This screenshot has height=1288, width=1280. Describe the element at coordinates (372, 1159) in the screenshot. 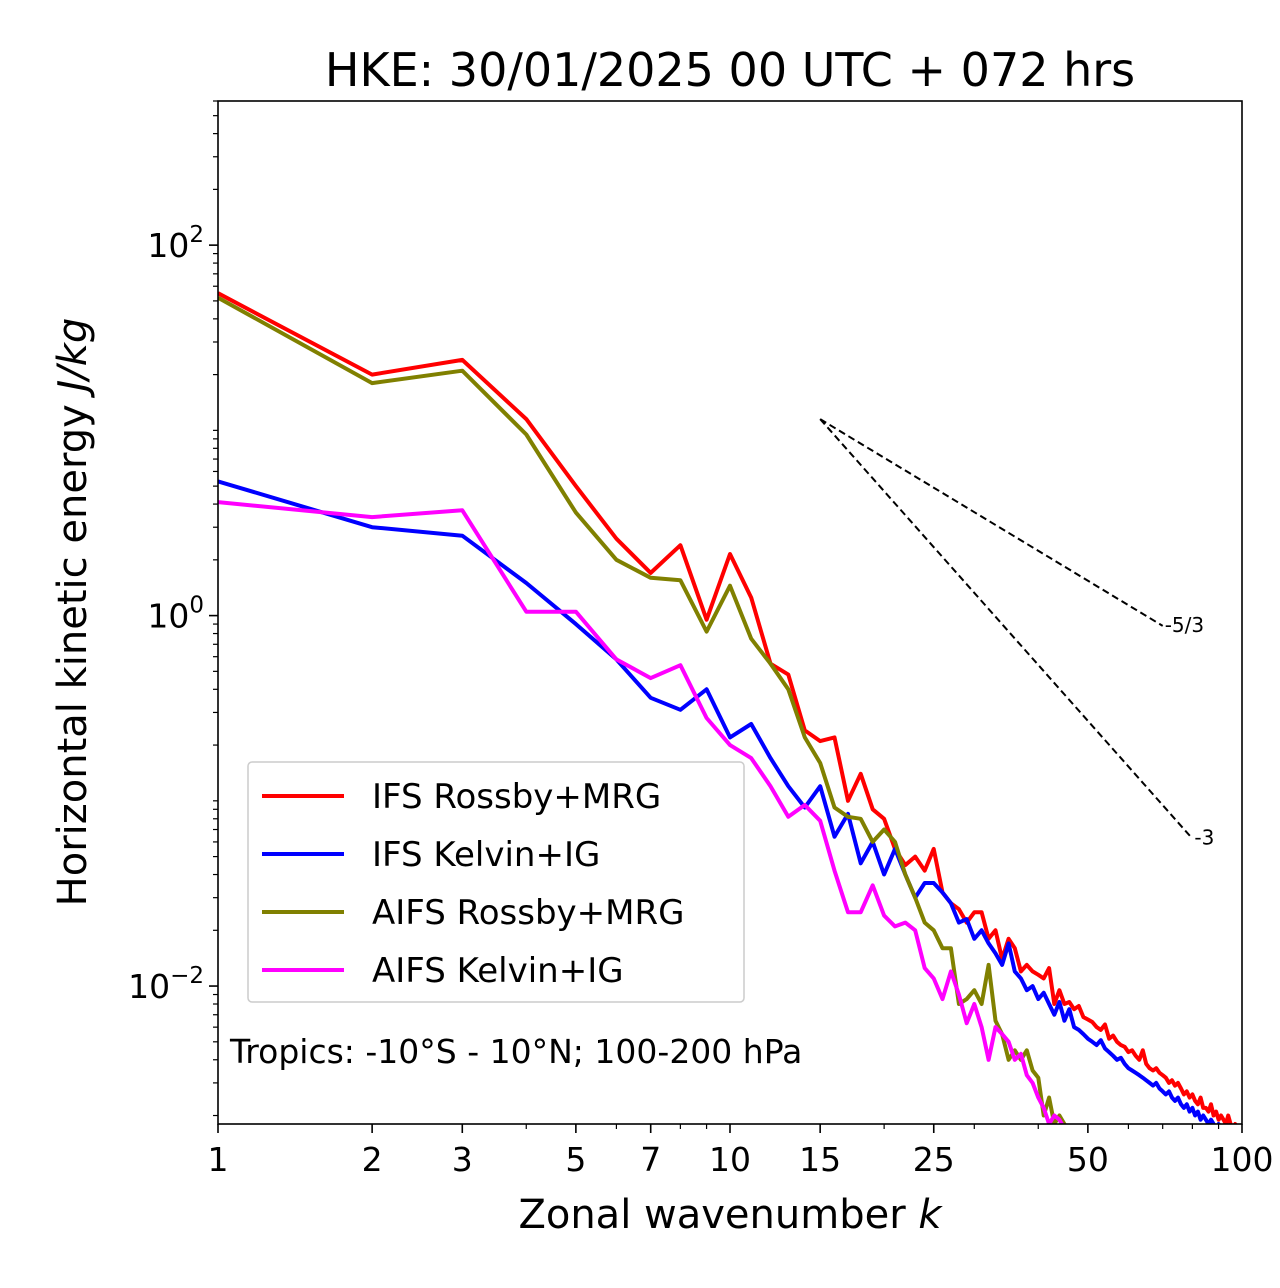

I see `x-tick-label-2: 2` at that location.